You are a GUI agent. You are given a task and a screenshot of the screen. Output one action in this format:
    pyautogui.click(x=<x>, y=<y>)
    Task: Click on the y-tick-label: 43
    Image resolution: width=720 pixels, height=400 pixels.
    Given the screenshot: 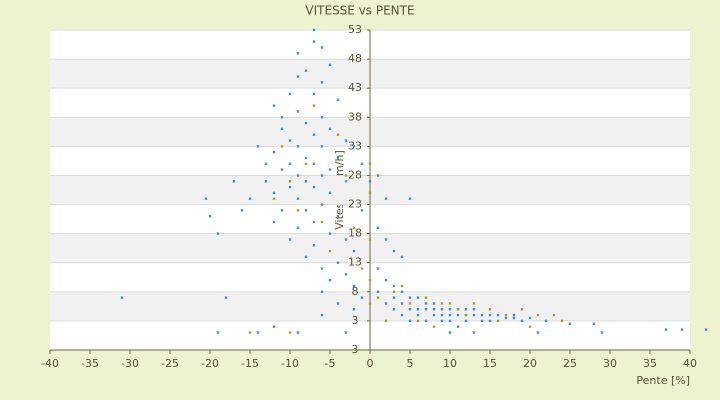 What is the action you would take?
    pyautogui.click(x=355, y=87)
    